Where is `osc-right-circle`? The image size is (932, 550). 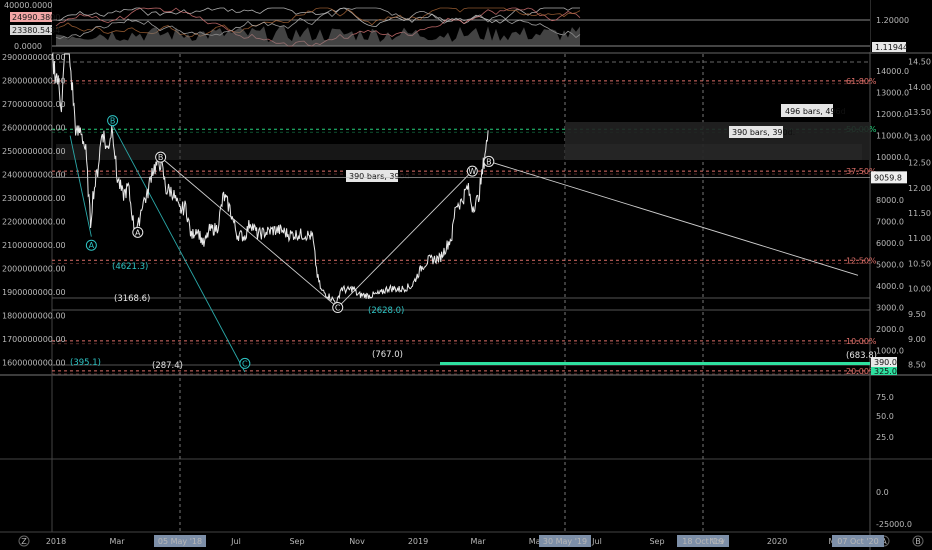
osc-right-circle is located at coordinates (918, 541).